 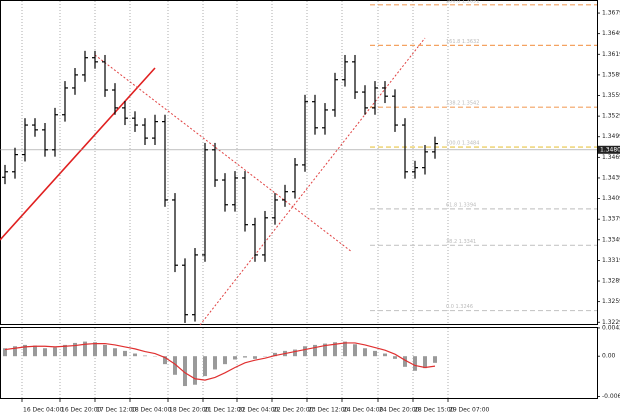 What do you see at coordinates (611, 301) in the screenshot?
I see `y-tick-label: 1.3259` at bounding box center [611, 301].